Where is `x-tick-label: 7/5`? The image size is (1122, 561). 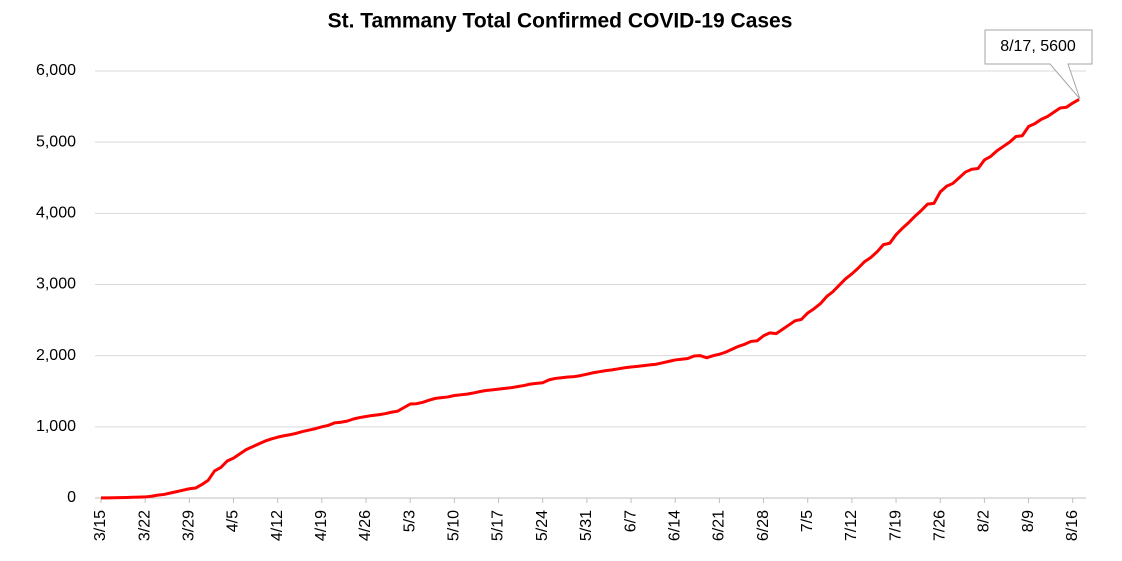 x-tick-label: 7/5 is located at coordinates (807, 521).